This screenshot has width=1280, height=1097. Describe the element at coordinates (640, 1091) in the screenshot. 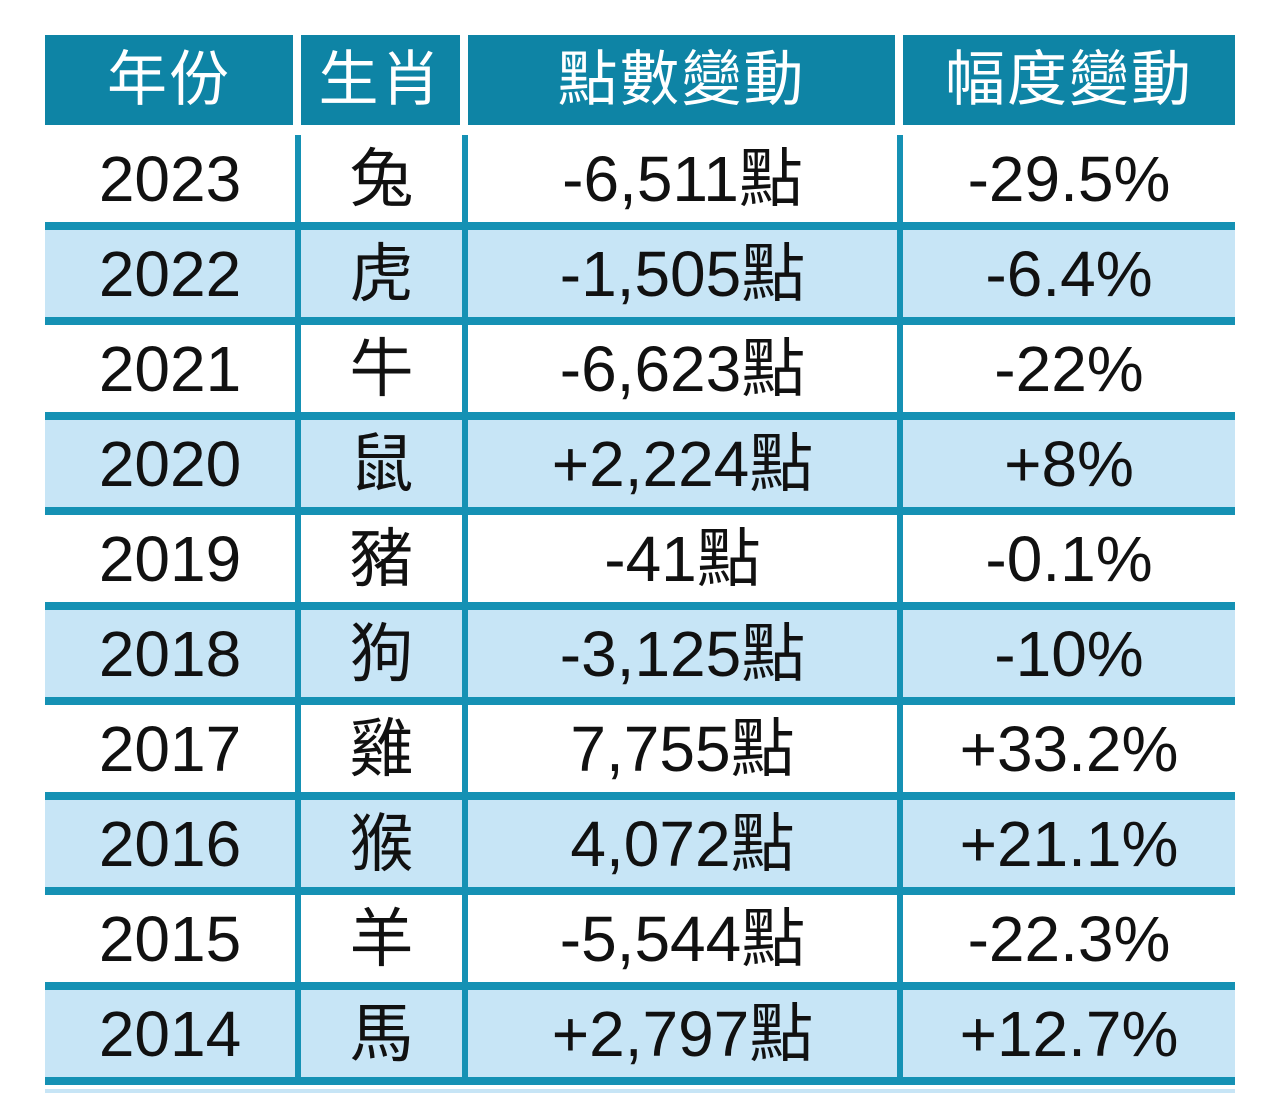

I see `bottom-accent-line` at that location.